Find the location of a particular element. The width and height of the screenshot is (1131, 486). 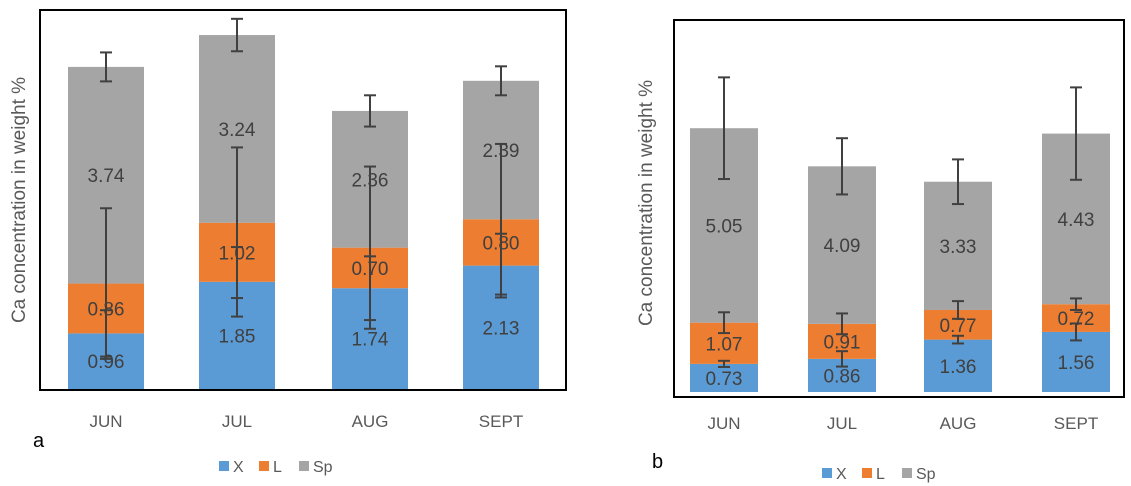

data-label-sp-jun: 5.05 is located at coordinates (724, 226).